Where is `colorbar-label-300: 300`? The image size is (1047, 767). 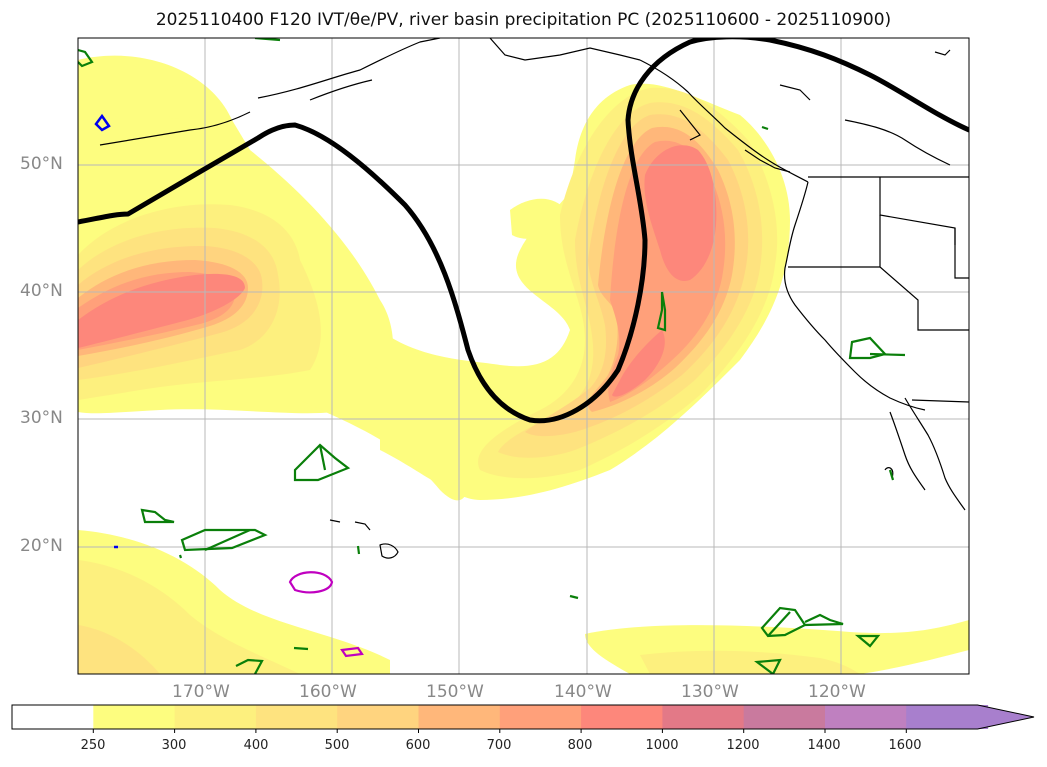 colorbar-label-300: 300 is located at coordinates (174, 745).